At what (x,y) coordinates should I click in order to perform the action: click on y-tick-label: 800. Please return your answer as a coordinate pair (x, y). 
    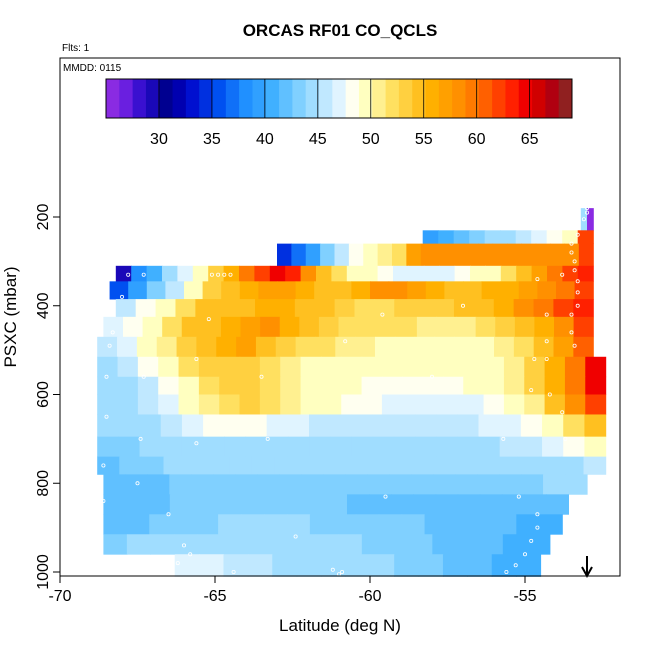
    Looking at the image, I should click on (43, 483).